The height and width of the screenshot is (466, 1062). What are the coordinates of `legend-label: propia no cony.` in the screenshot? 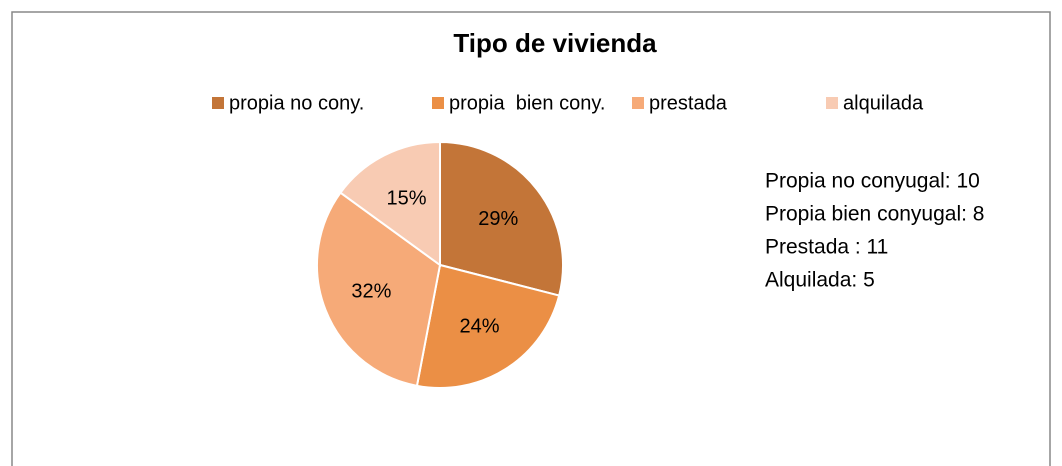 It's located at (296, 103).